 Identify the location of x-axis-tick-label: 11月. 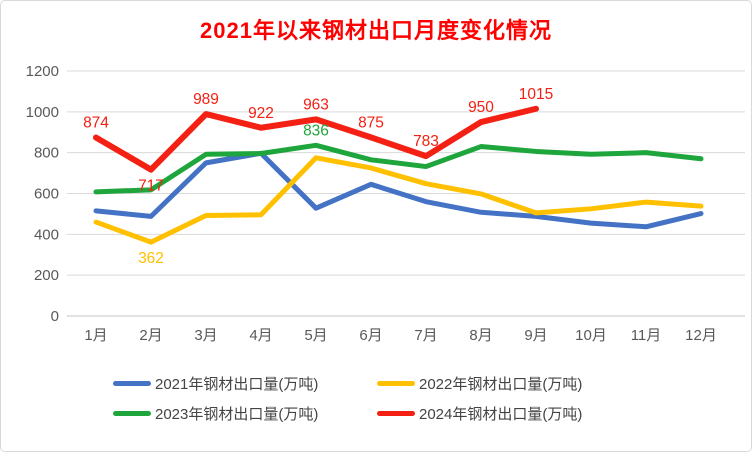
(646, 335).